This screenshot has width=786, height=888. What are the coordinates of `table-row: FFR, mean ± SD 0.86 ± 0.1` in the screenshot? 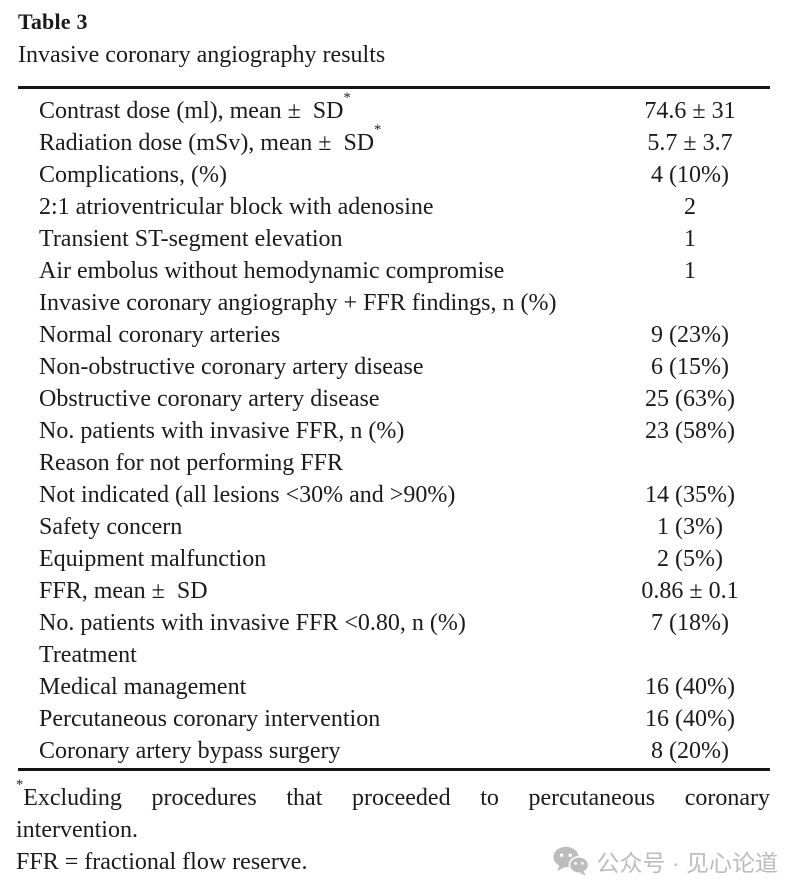 It's located at (394, 591).